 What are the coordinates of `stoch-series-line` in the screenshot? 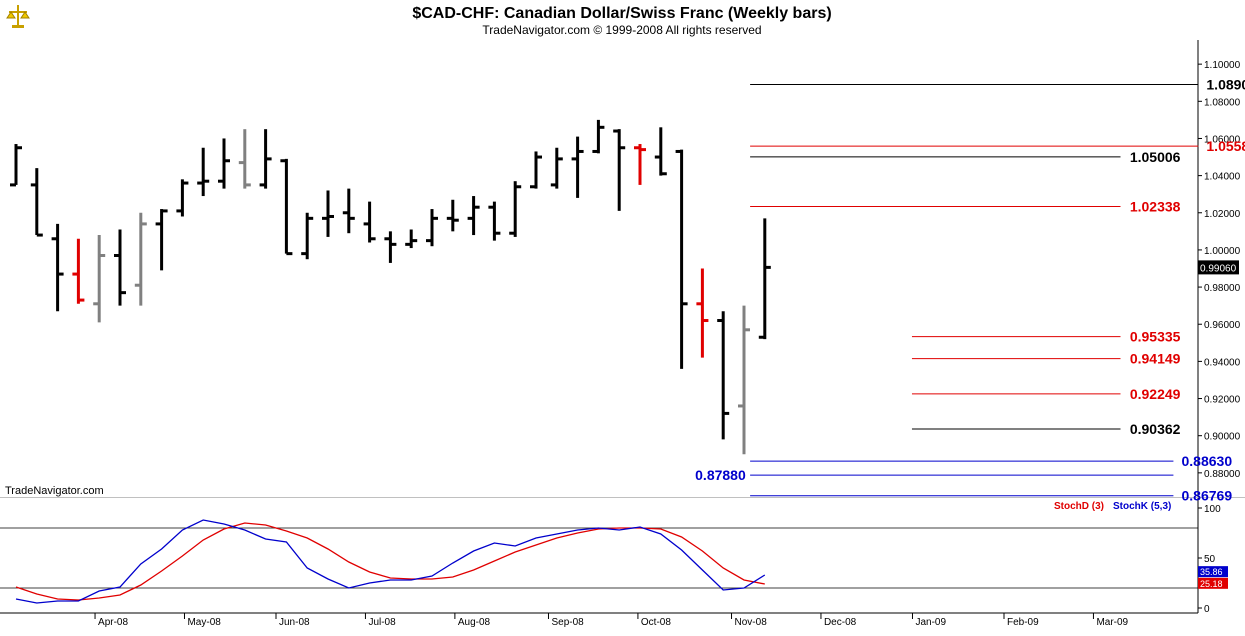 It's located at (390, 561).